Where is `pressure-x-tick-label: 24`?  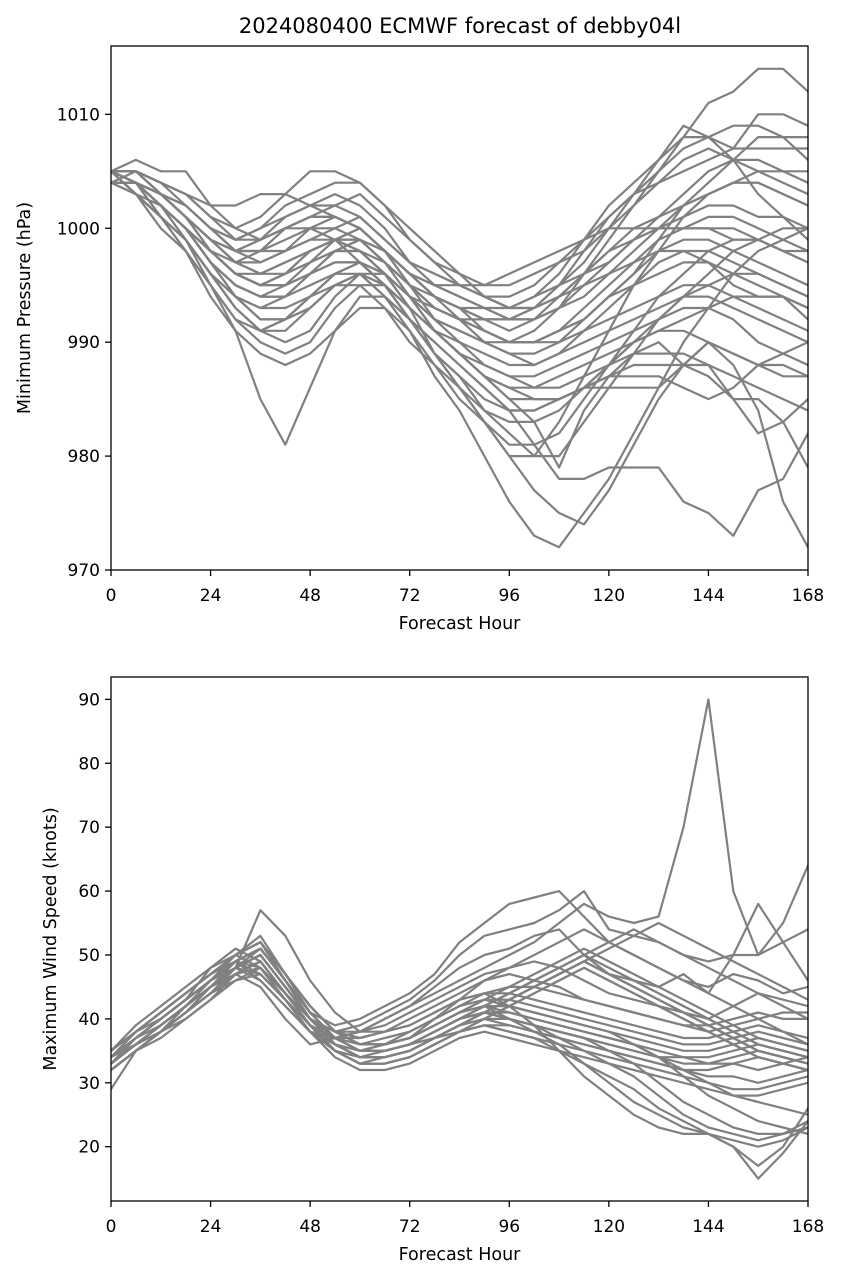 pressure-x-tick-label: 24 is located at coordinates (211, 596).